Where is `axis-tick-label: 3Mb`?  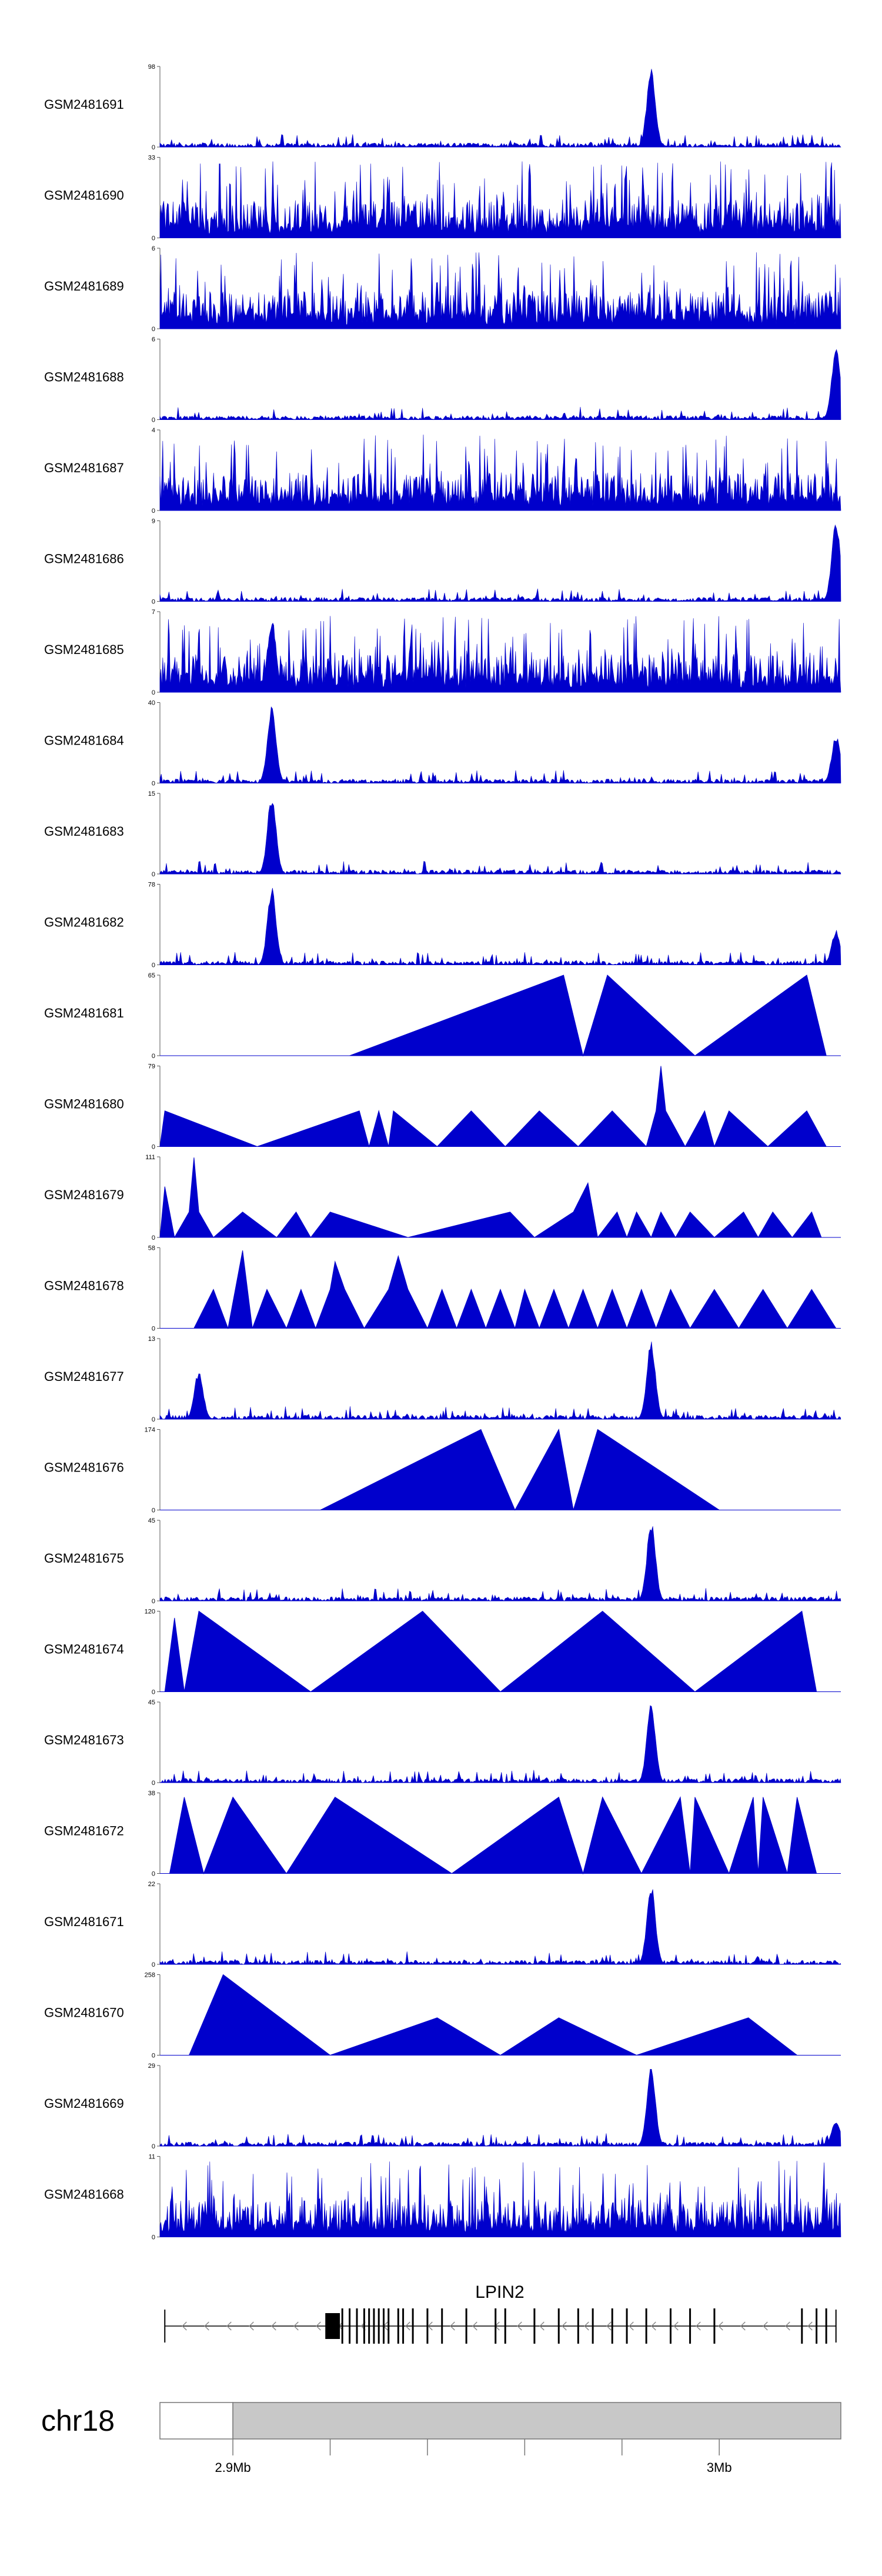
axis-tick-label: 3Mb is located at coordinates (719, 2467).